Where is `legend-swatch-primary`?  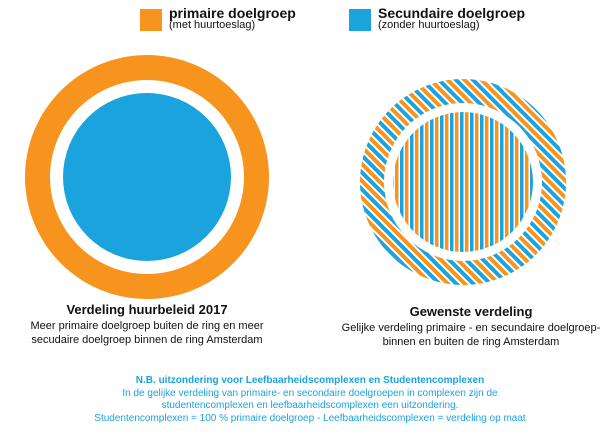
legend-swatch-primary is located at coordinates (151, 20).